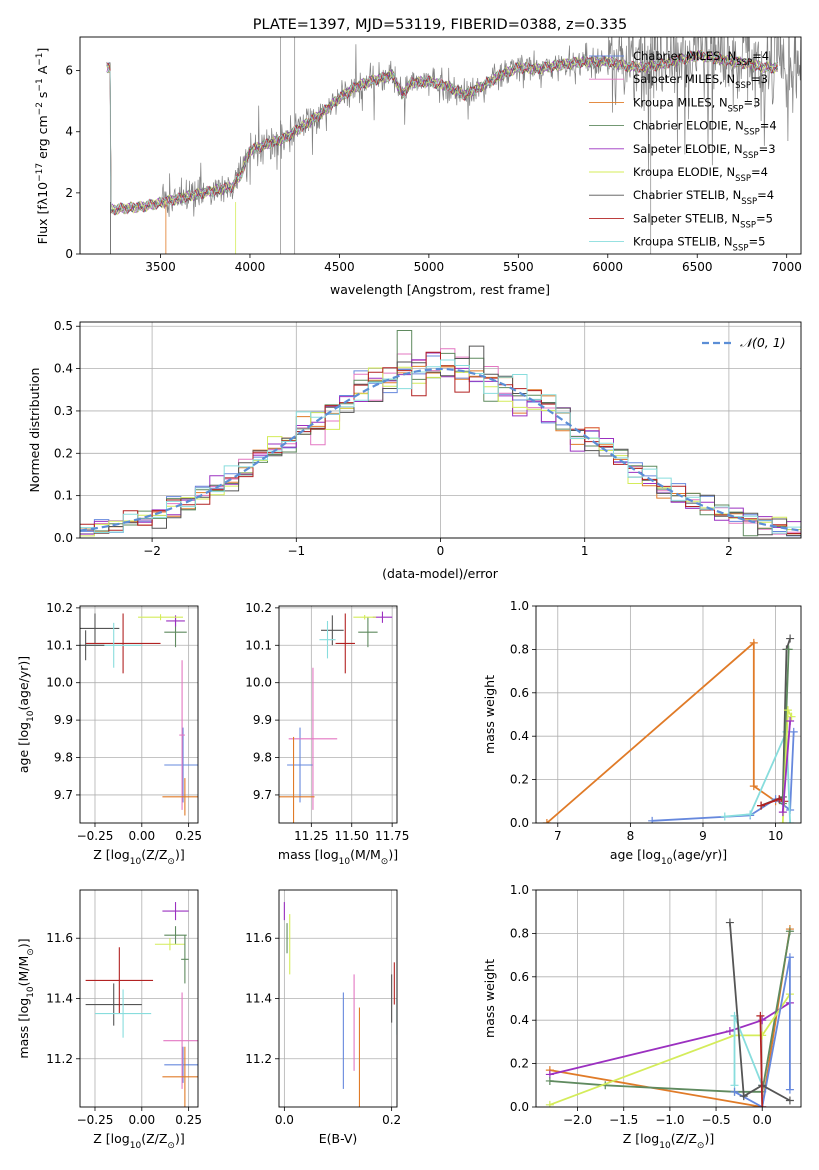 The image size is (819, 1170). What do you see at coordinates (338, 714) in the screenshot?
I see `age_vs_mass-frame` at bounding box center [338, 714].